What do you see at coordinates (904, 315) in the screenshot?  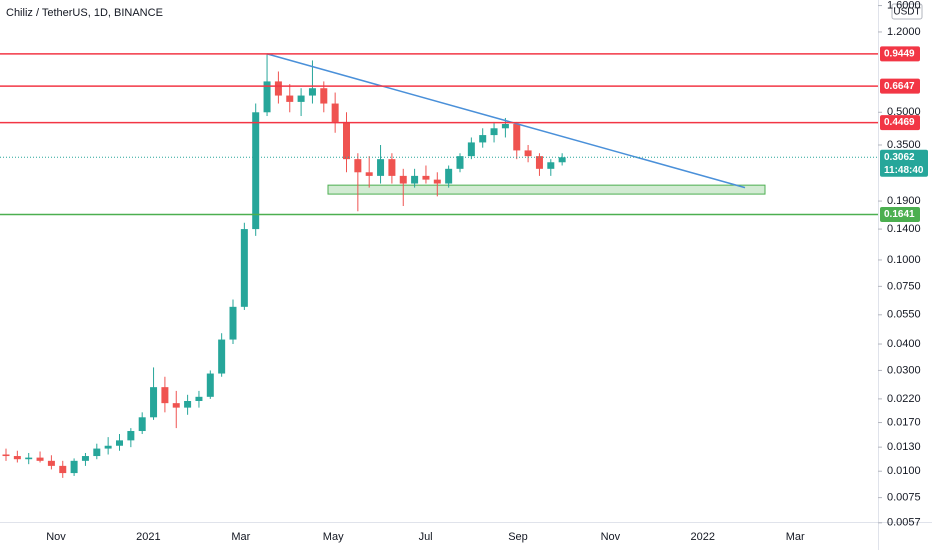 I see `y-tick-label: 0.0550` at bounding box center [904, 315].